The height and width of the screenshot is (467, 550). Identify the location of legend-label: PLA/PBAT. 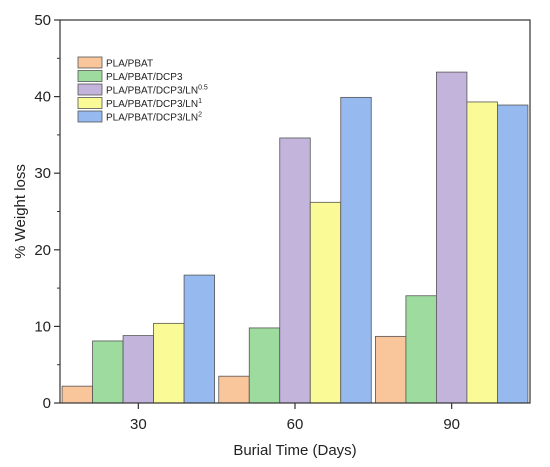
(129, 64).